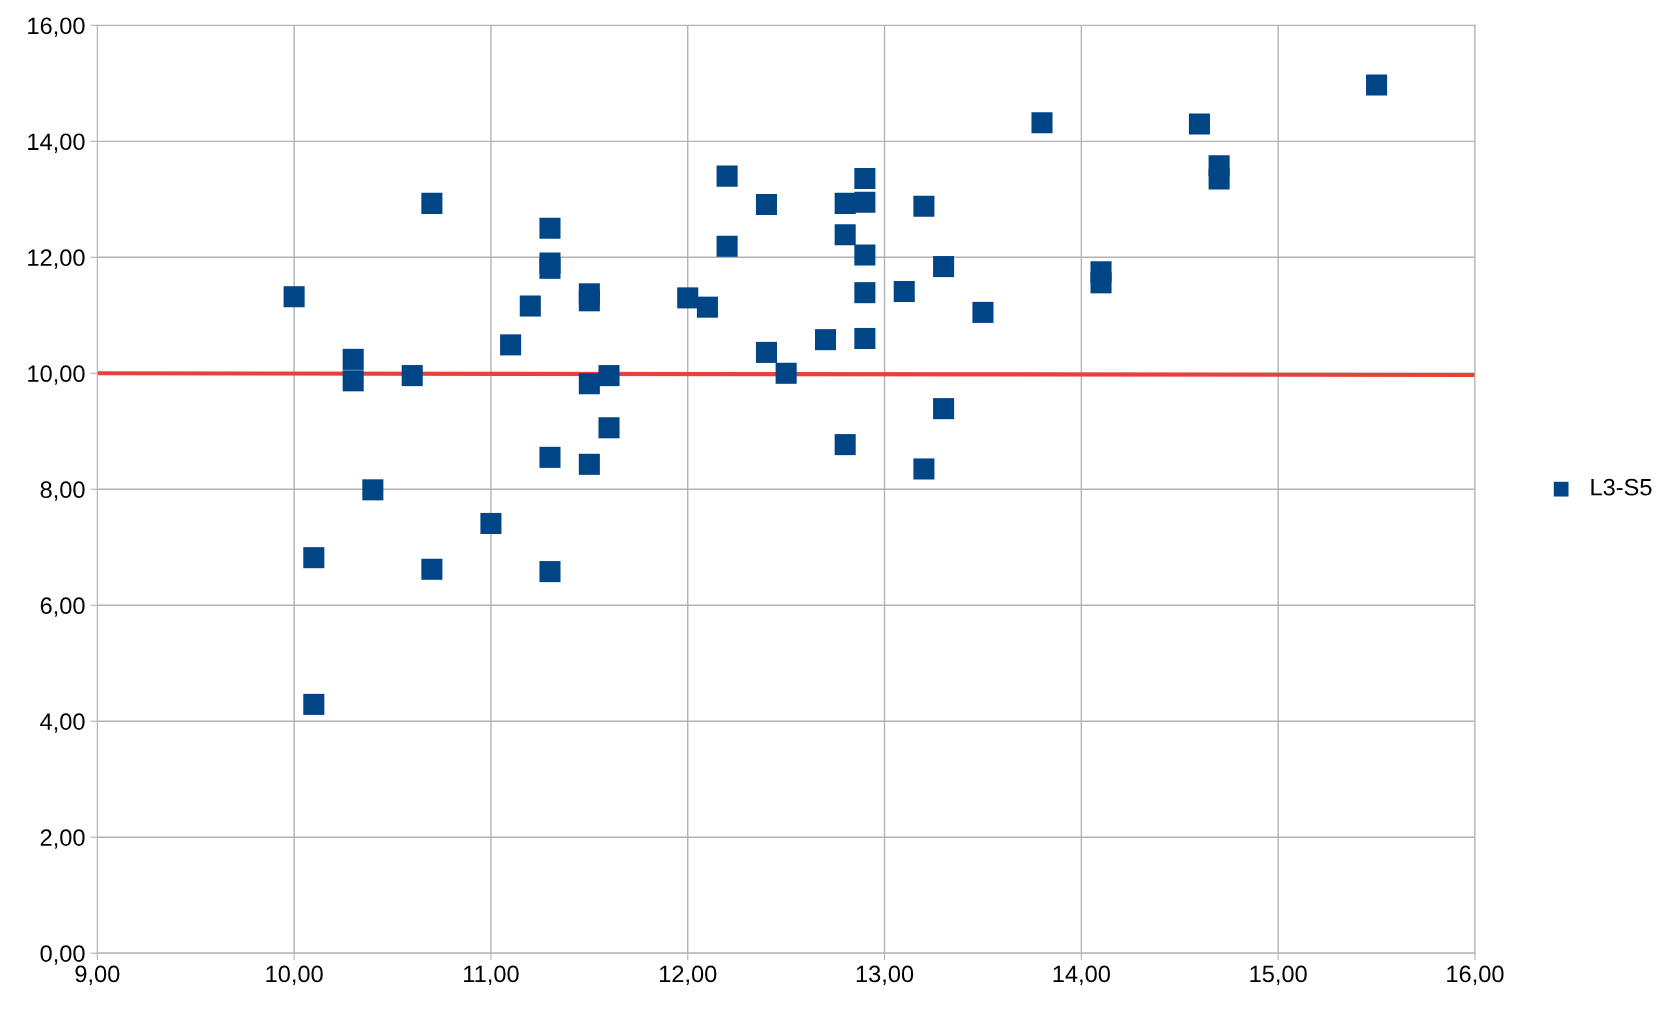 The image size is (1678, 1014). Describe the element at coordinates (62, 607) in the screenshot. I see `y-tick-label: 6,00` at that location.